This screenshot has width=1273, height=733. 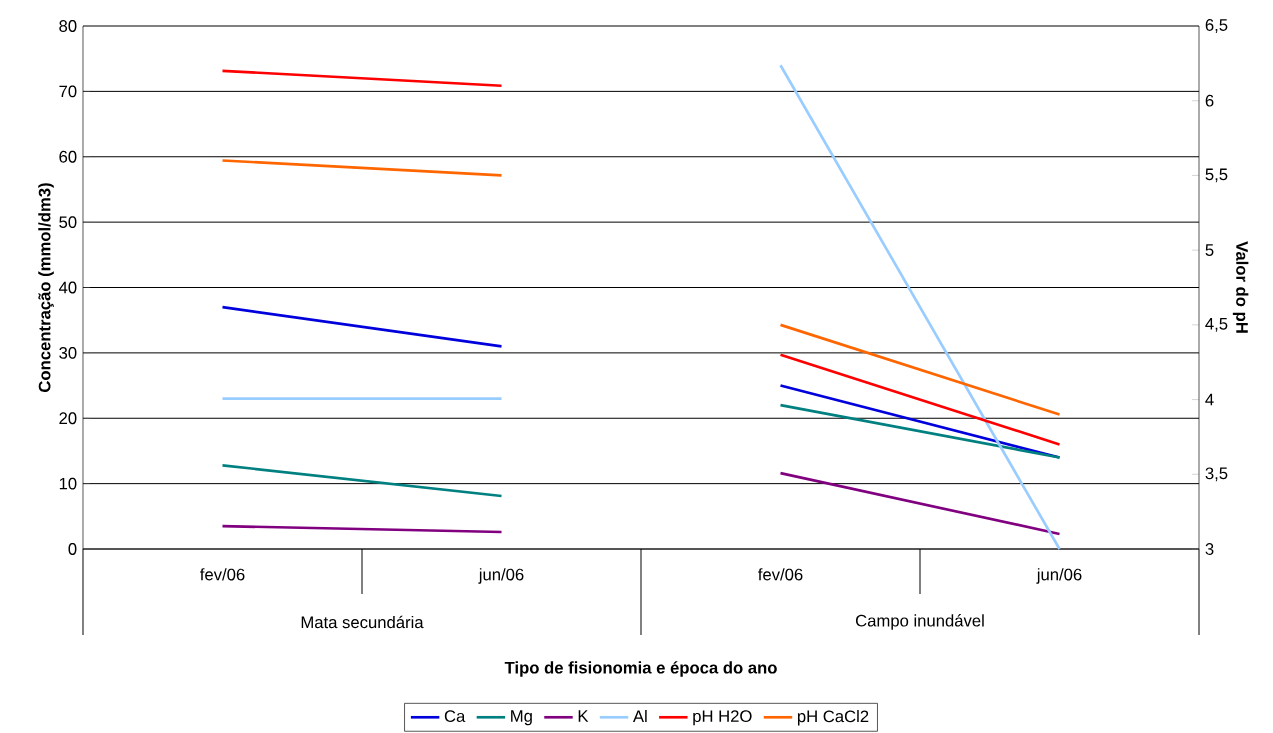 What do you see at coordinates (68, 26) in the screenshot?
I see `y-tick-label: 80` at bounding box center [68, 26].